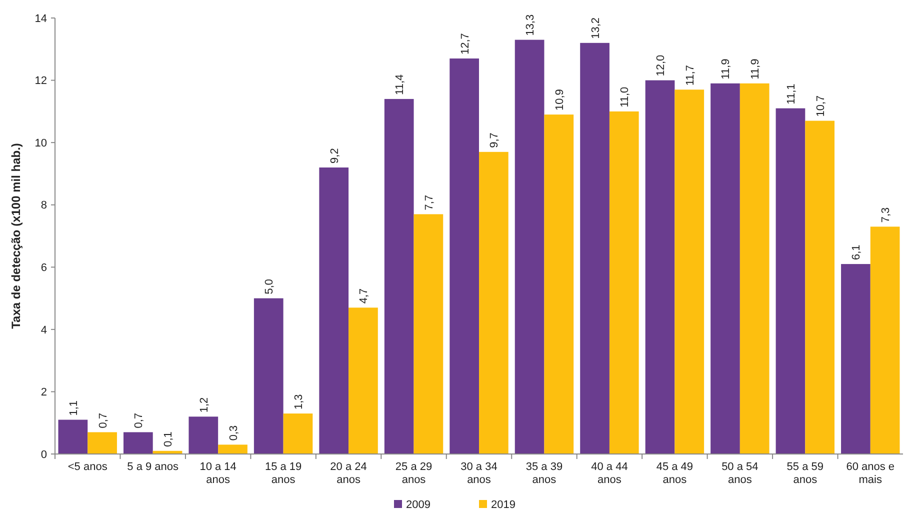 The height and width of the screenshot is (520, 909). What do you see at coordinates (820, 106) in the screenshot?
I see `data-label: 10,7` at bounding box center [820, 106].